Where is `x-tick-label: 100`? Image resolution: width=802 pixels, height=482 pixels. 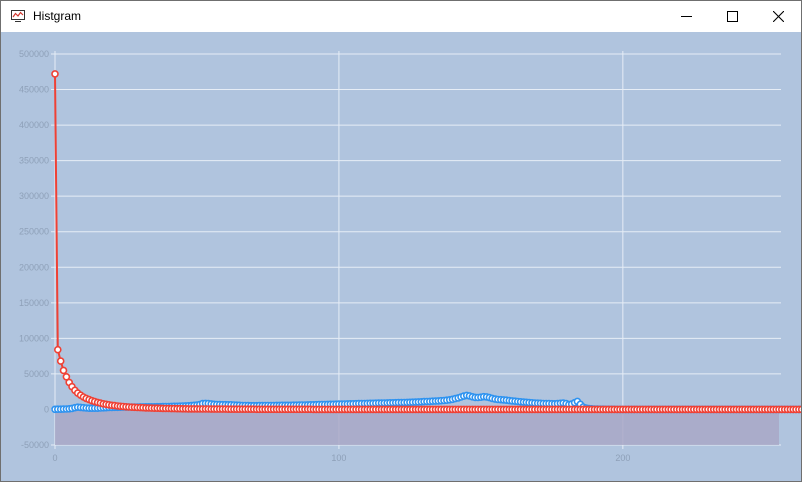
x-tick-label: 100 is located at coordinates (338, 458).